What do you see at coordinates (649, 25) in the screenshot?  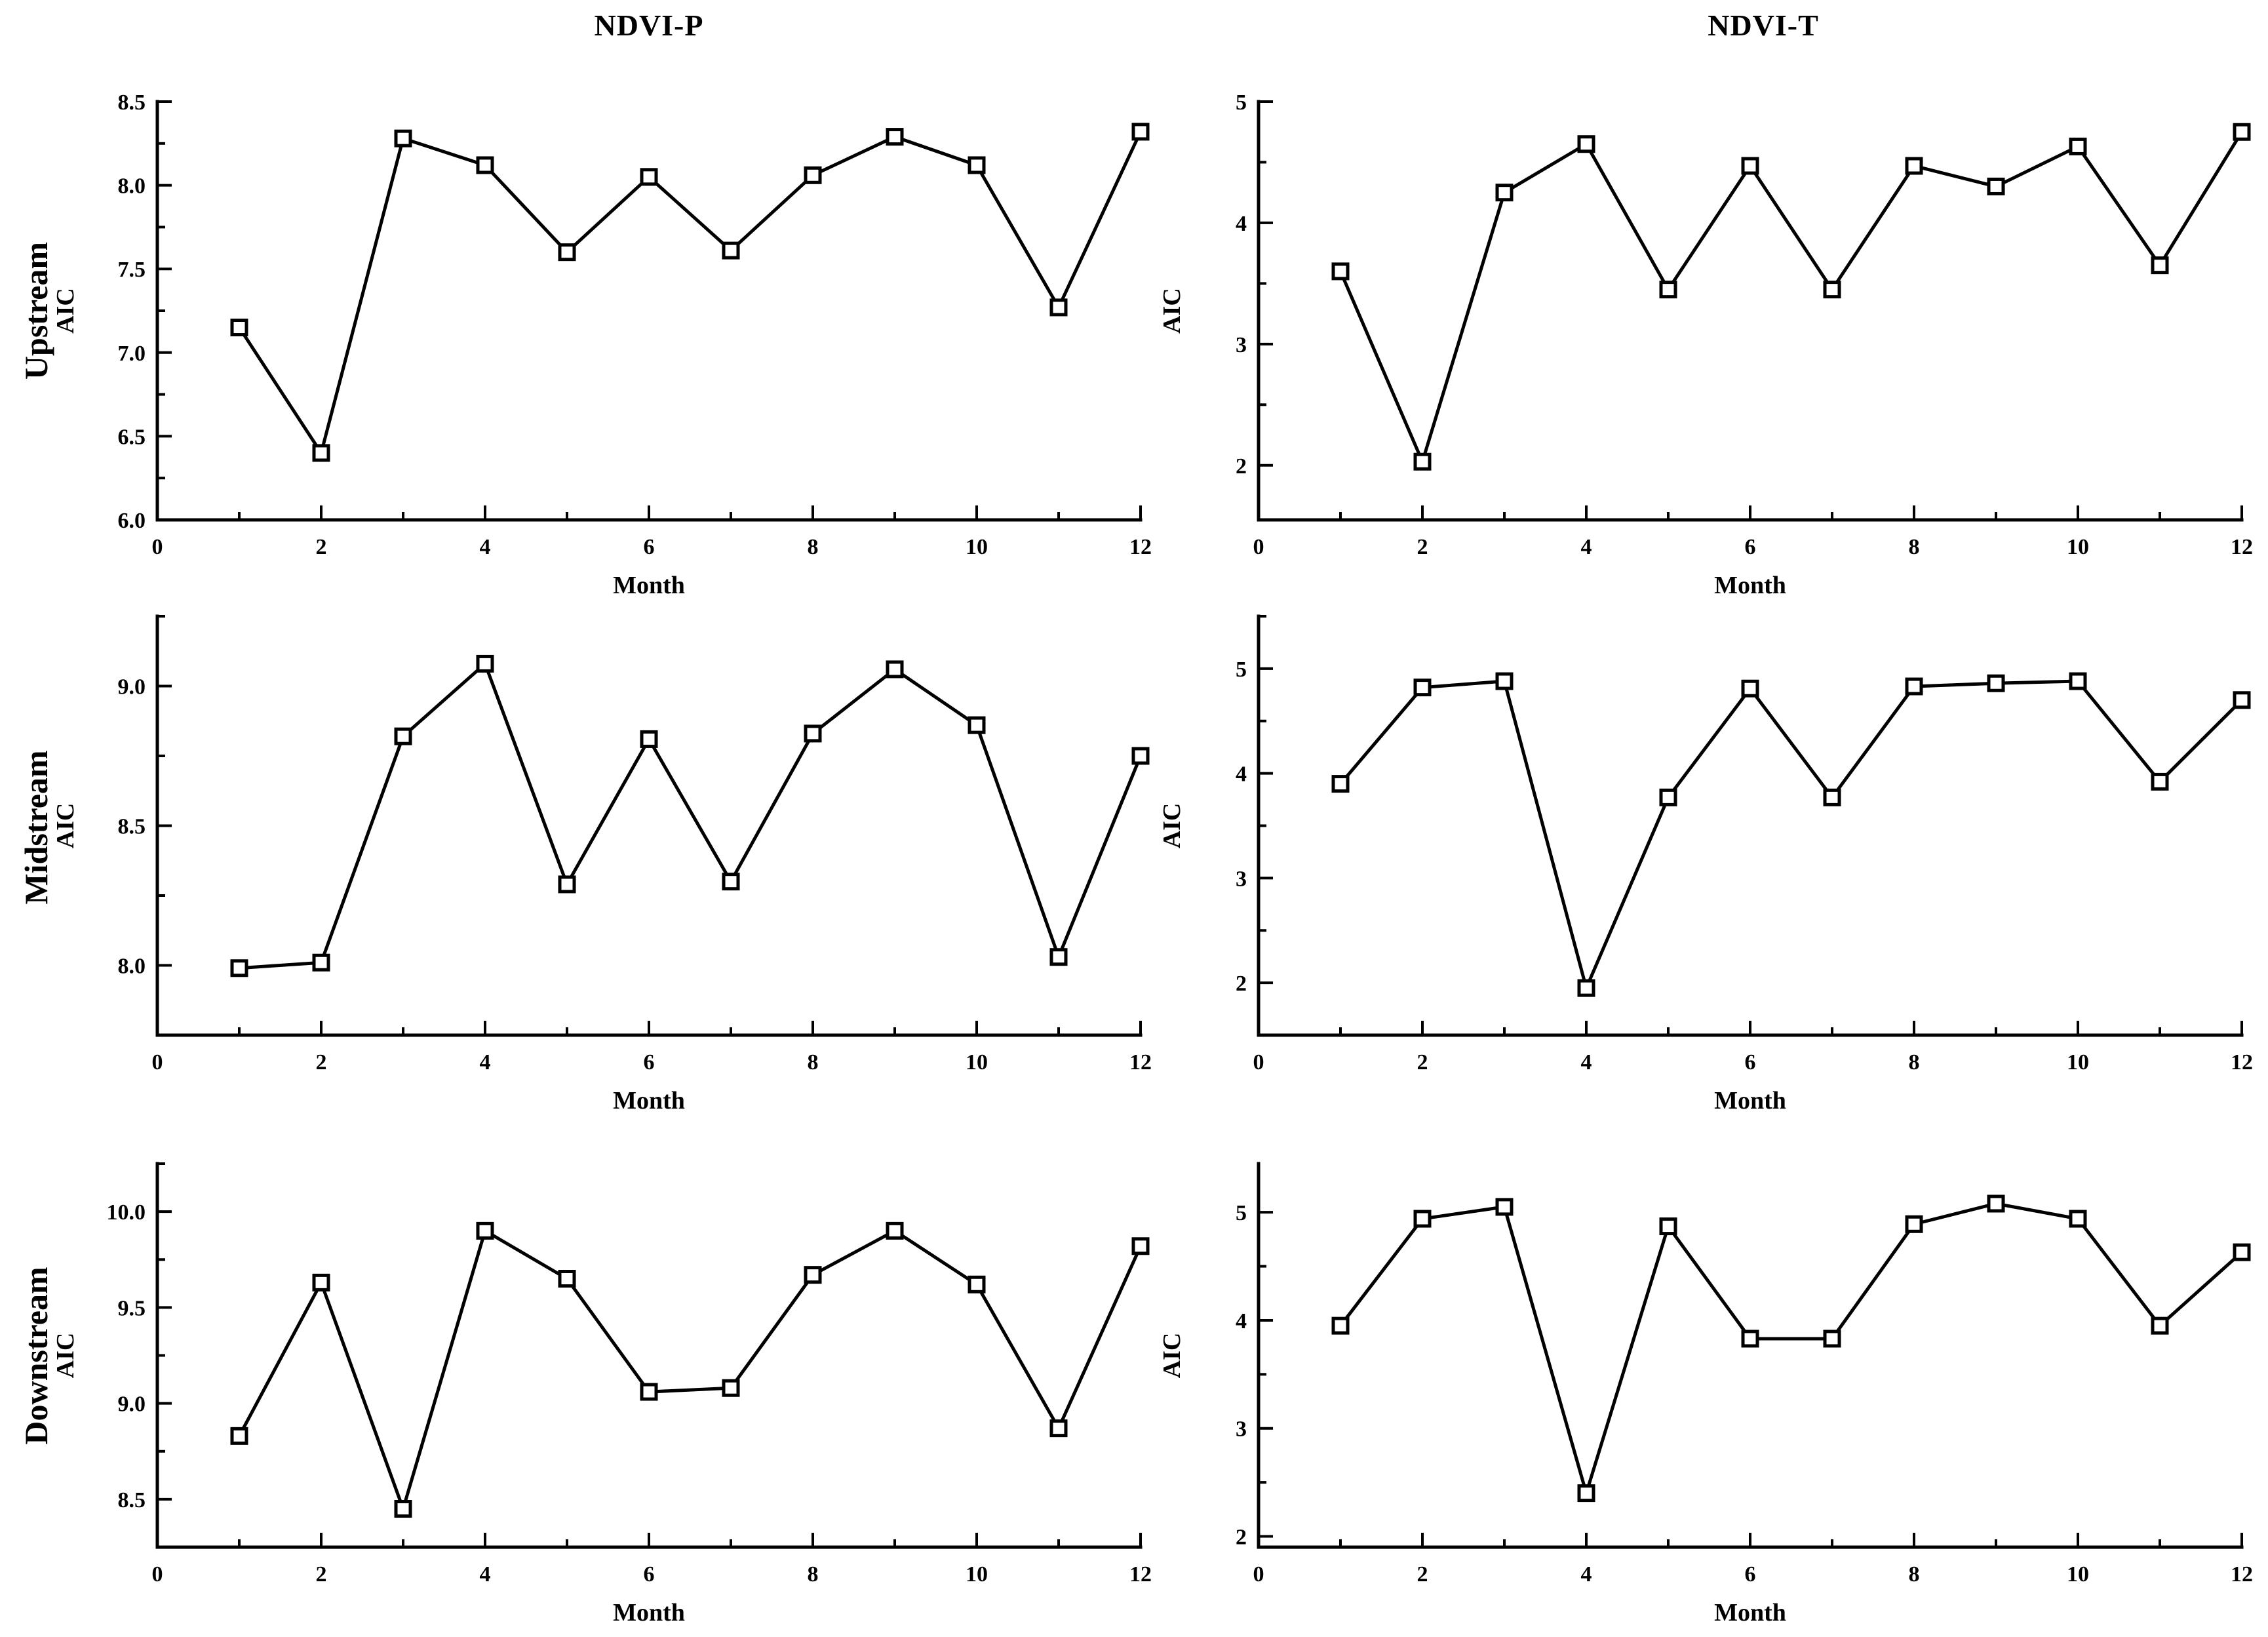 I see `column-title-ndvi-p: NDVI-P` at bounding box center [649, 25].